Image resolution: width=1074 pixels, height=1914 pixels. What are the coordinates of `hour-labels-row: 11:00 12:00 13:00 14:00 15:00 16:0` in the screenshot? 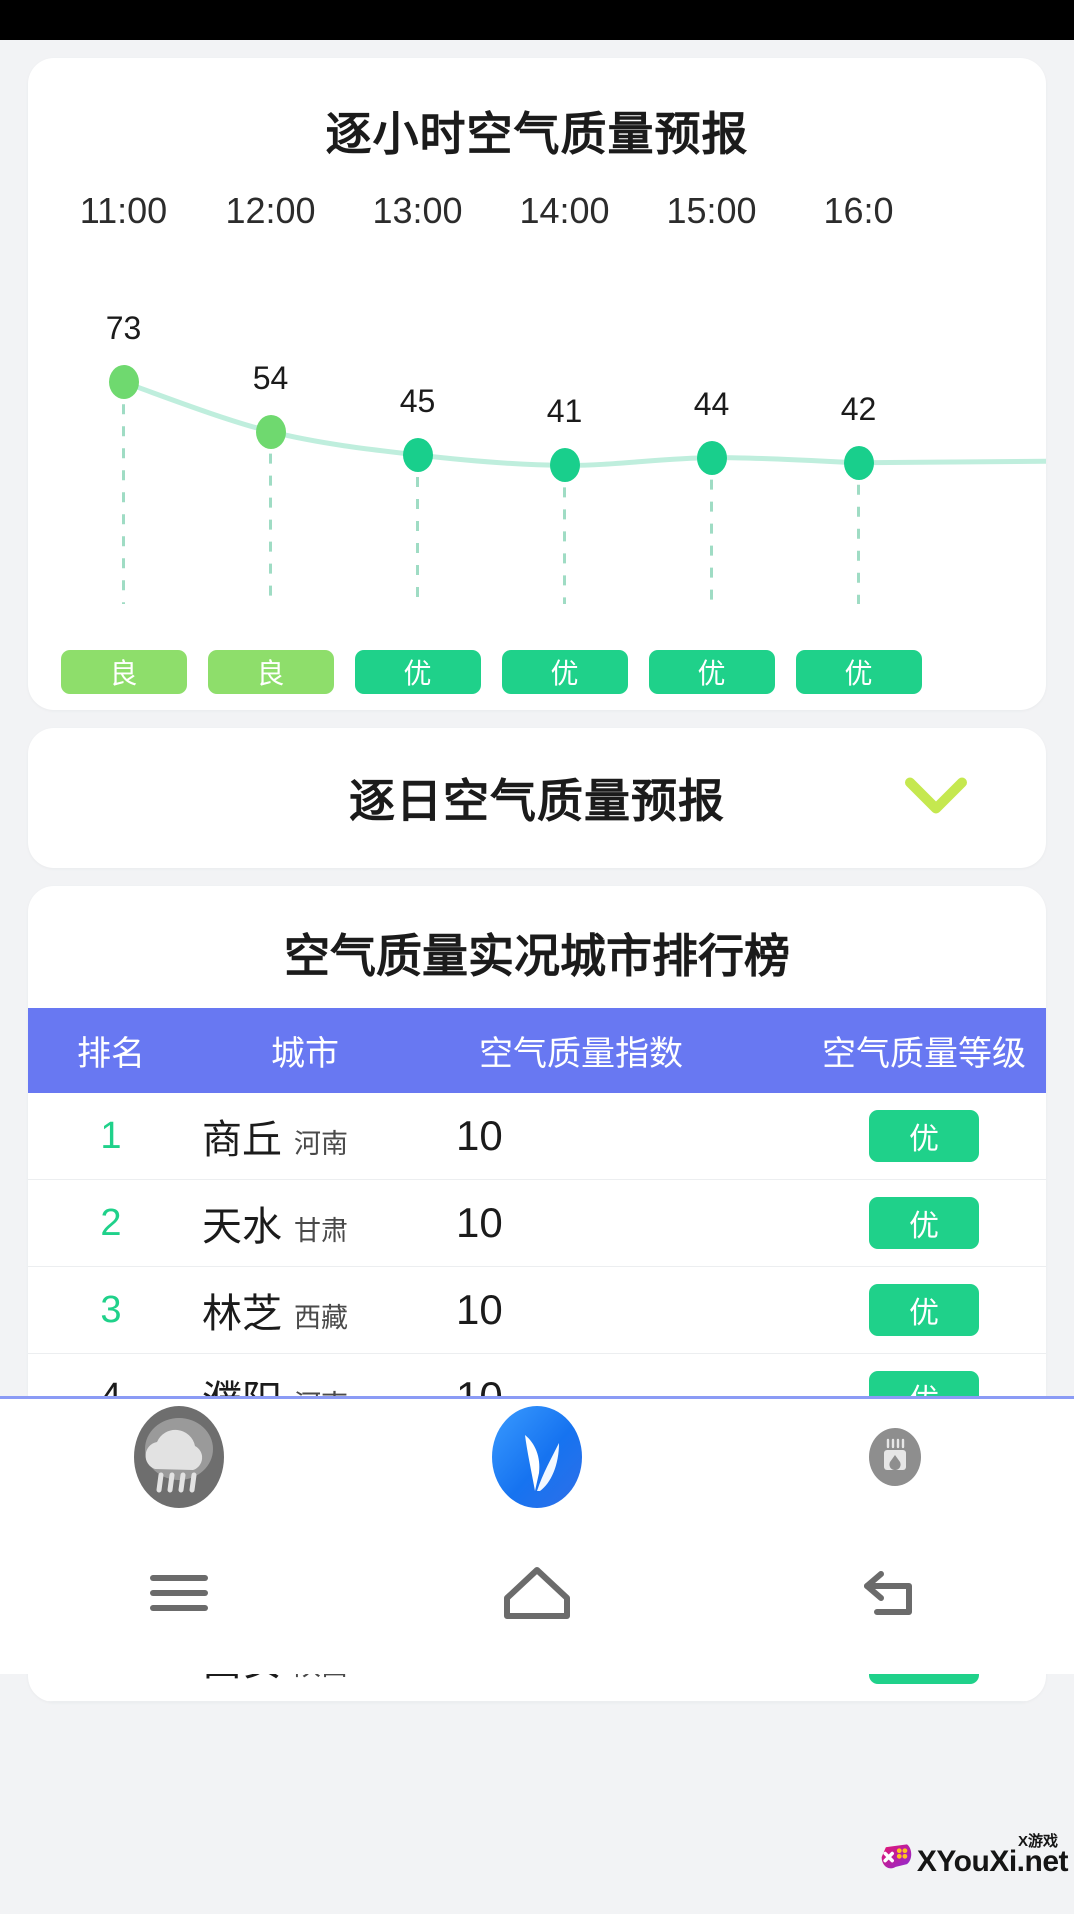 It's located at (537, 211).